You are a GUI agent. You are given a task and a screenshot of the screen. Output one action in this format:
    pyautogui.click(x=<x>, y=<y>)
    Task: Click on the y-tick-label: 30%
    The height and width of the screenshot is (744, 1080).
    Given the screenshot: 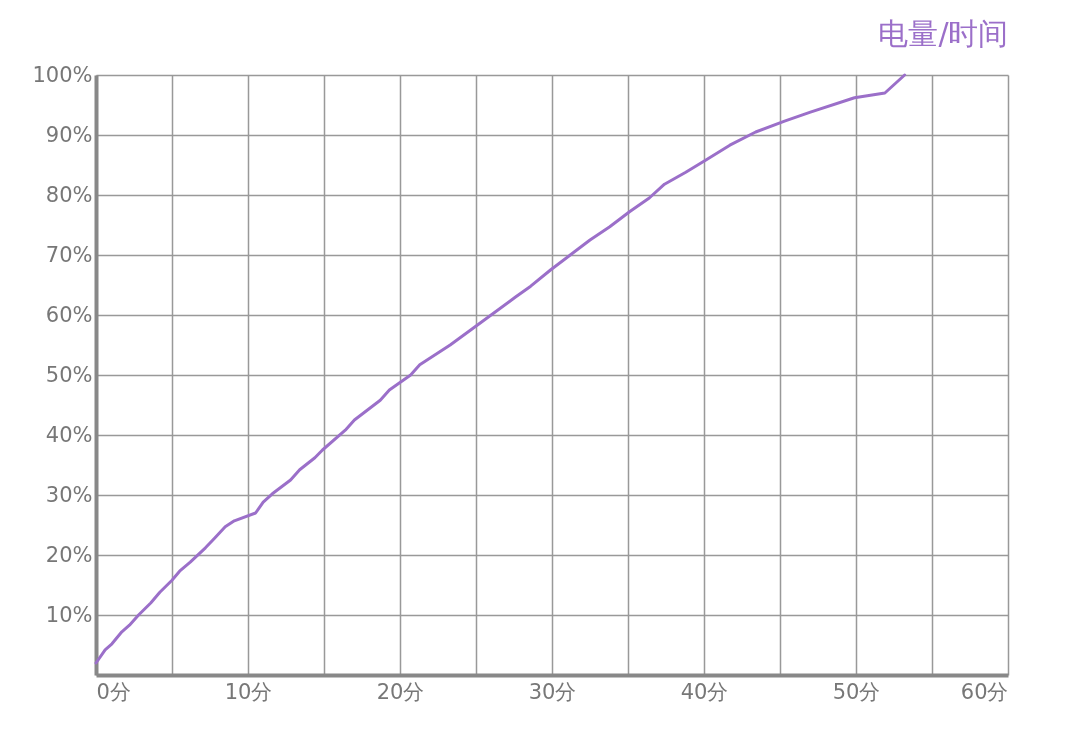 What is the action you would take?
    pyautogui.click(x=69, y=494)
    